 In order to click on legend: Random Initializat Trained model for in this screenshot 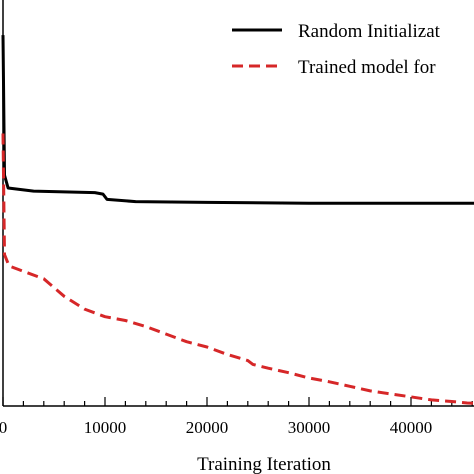, I will do `click(336, 49)`.